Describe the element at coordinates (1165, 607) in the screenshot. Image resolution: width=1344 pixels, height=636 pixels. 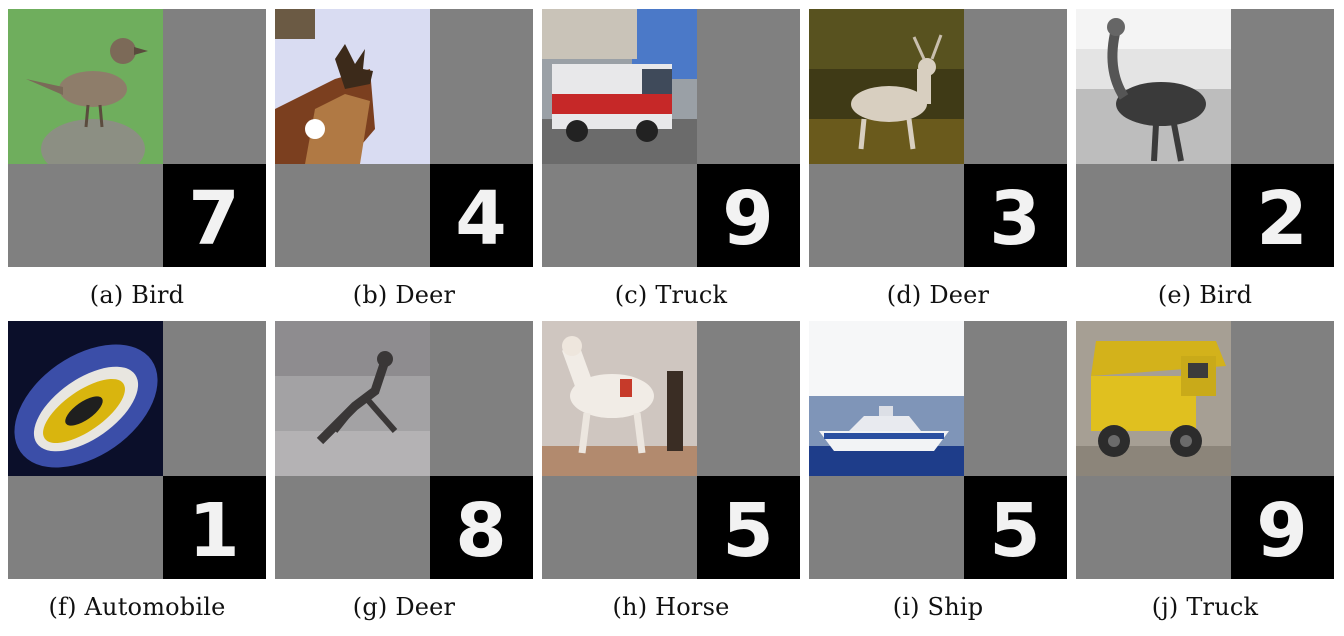
I see `caption-label: (j)` at that location.